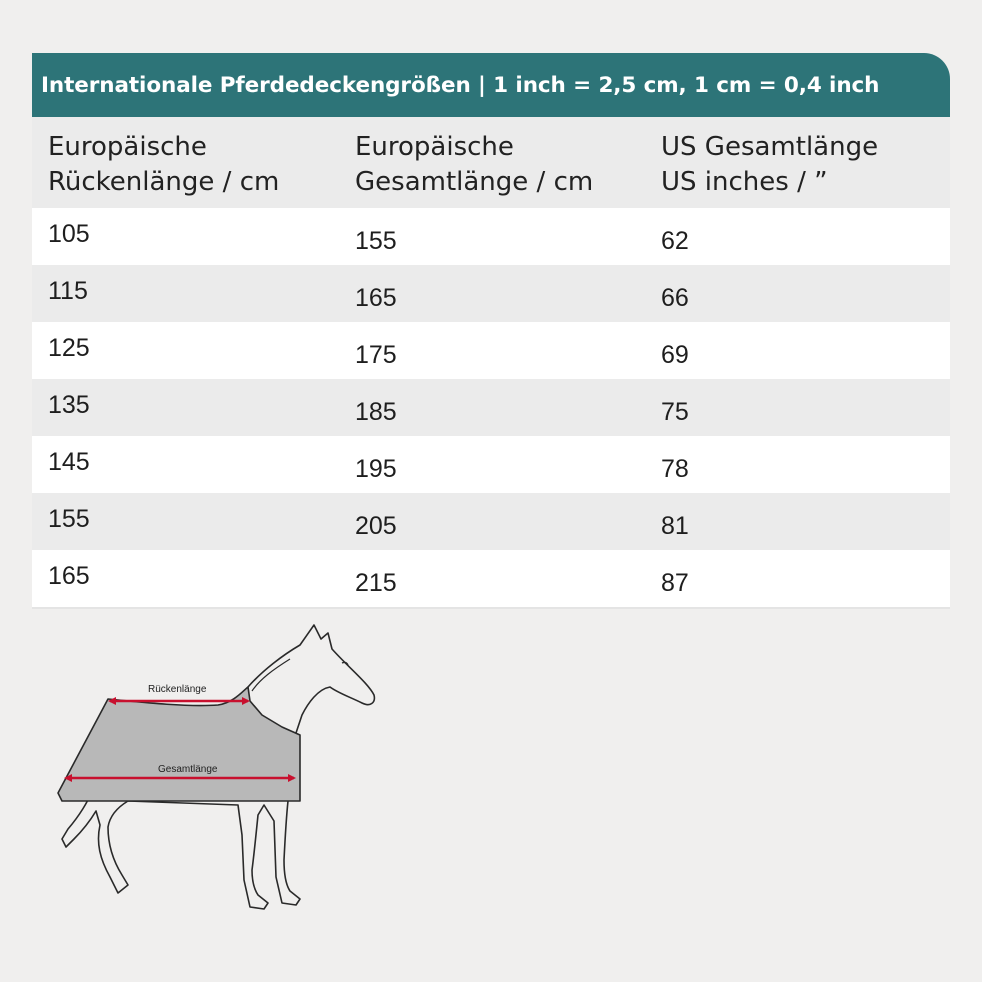 The height and width of the screenshot is (982, 982). What do you see at coordinates (675, 298) in the screenshot?
I see `cell-us-length: 66` at bounding box center [675, 298].